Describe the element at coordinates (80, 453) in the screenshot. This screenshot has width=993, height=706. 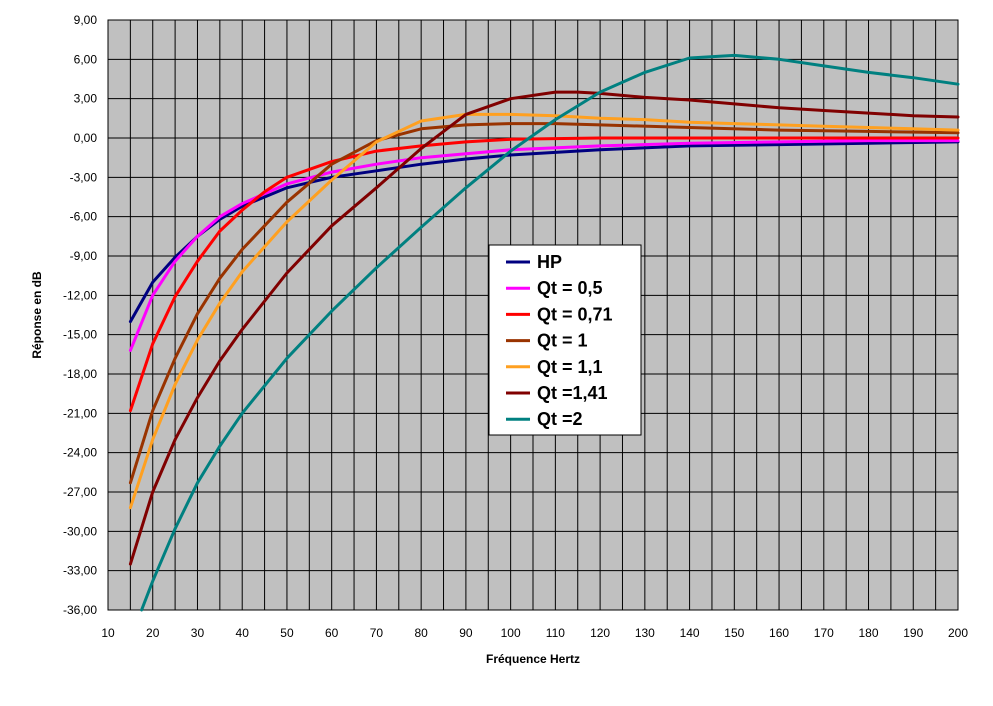
I see `y-tick-label: -24,00` at that location.